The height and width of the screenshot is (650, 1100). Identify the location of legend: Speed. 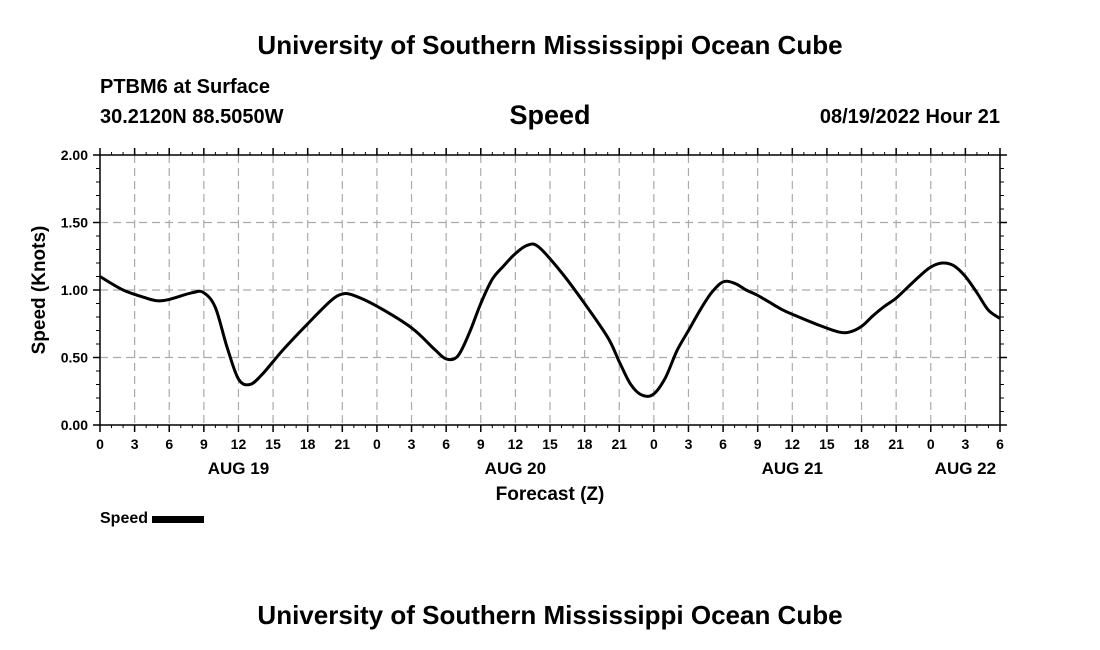
(152, 519).